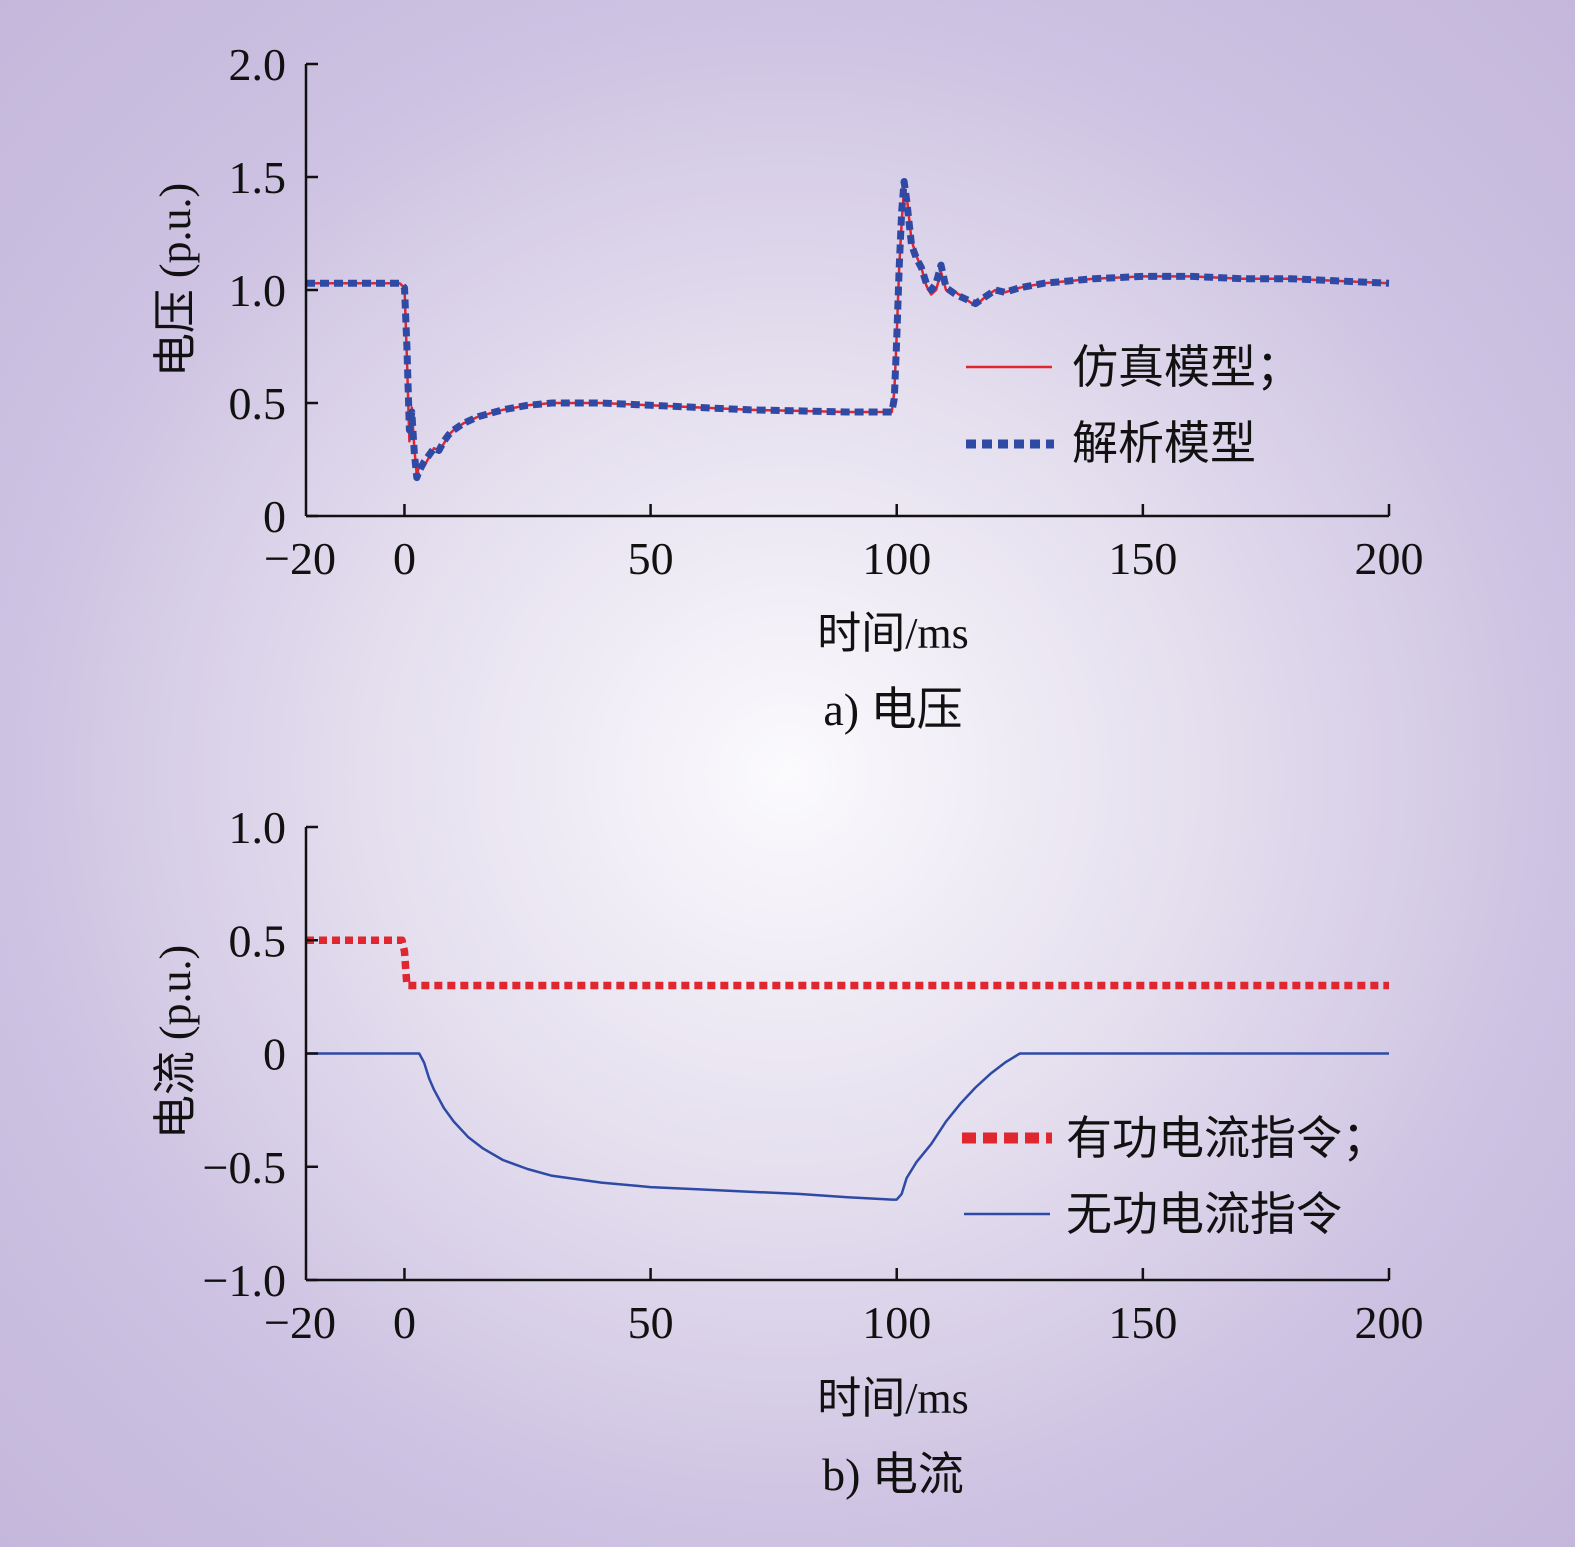 Image resolution: width=1575 pixels, height=1547 pixels. What do you see at coordinates (1142, 558) in the screenshot?
I see `voltage-x-tick-label: 150` at bounding box center [1142, 558].